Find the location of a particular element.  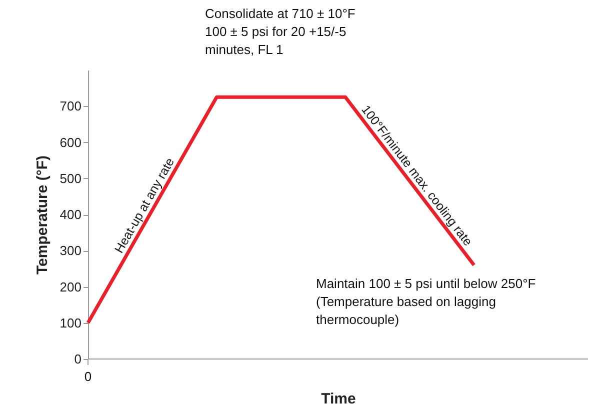

y-tick-label: 300 is located at coordinates (71, 250).